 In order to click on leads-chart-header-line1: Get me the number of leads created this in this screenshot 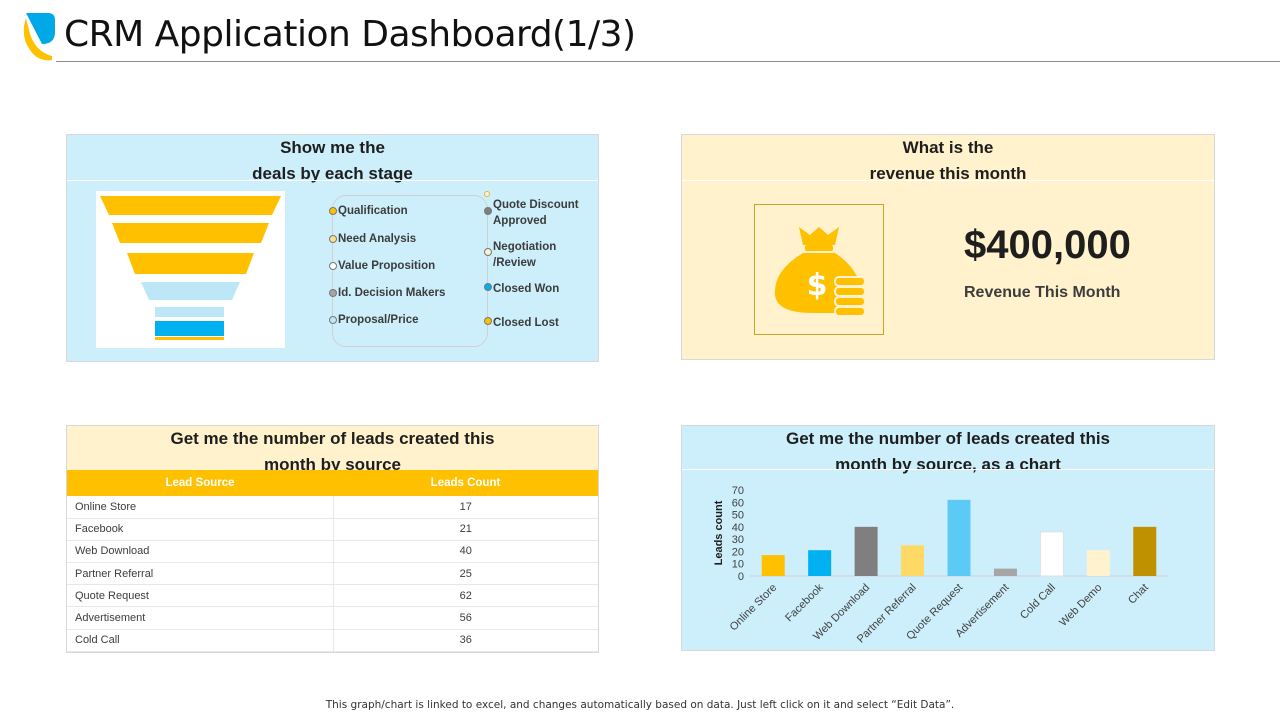, I will do `click(948, 438)`.